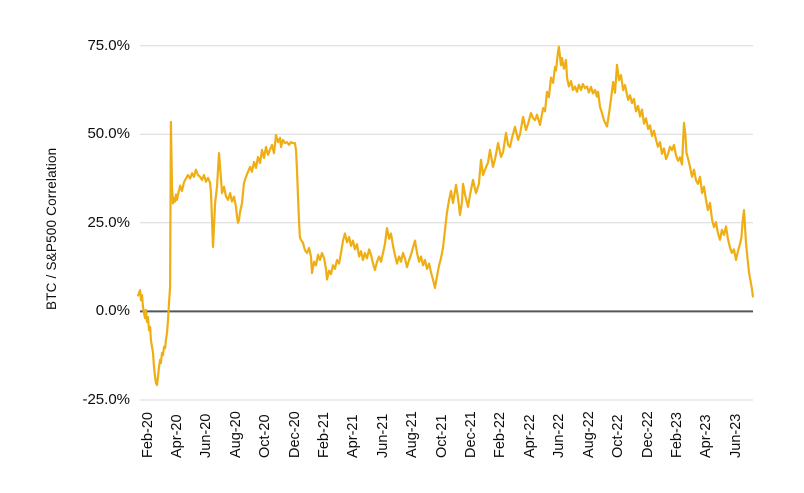 This screenshot has height=493, width=804. I want to click on y-tick-label: 25.0%, so click(108, 222).